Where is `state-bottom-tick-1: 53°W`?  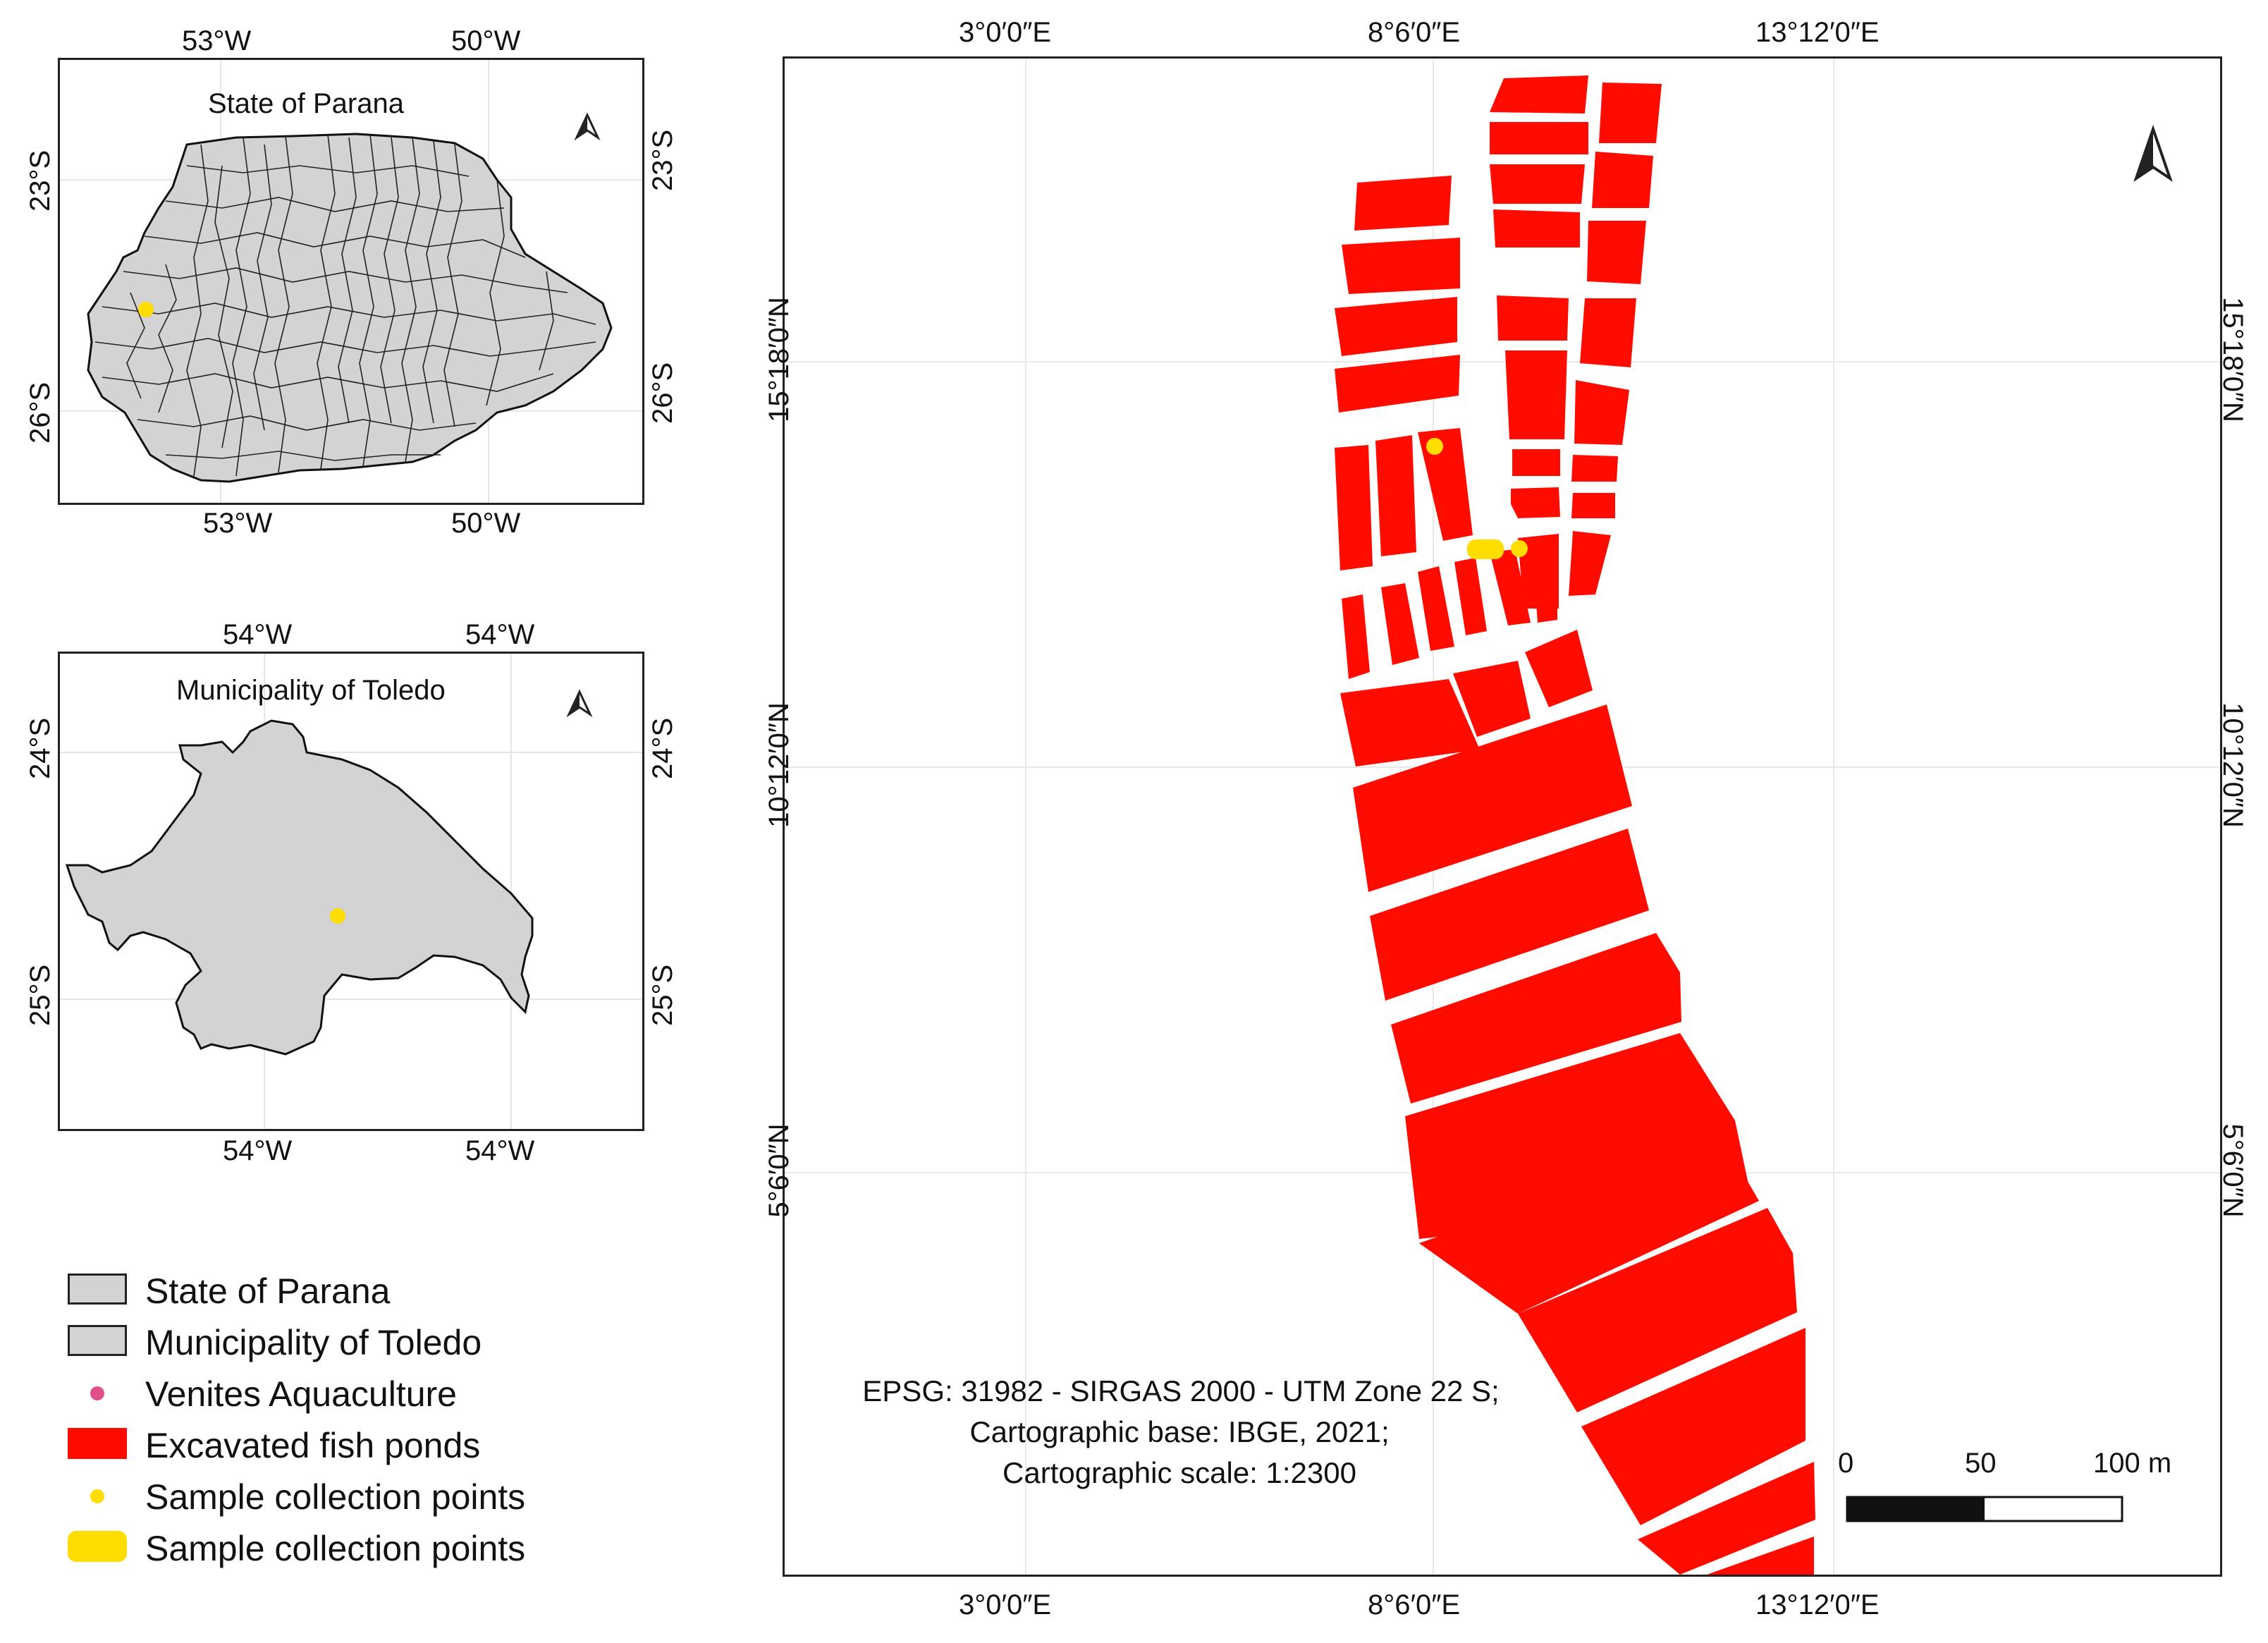 state-bottom-tick-1: 53°W is located at coordinates (238, 523).